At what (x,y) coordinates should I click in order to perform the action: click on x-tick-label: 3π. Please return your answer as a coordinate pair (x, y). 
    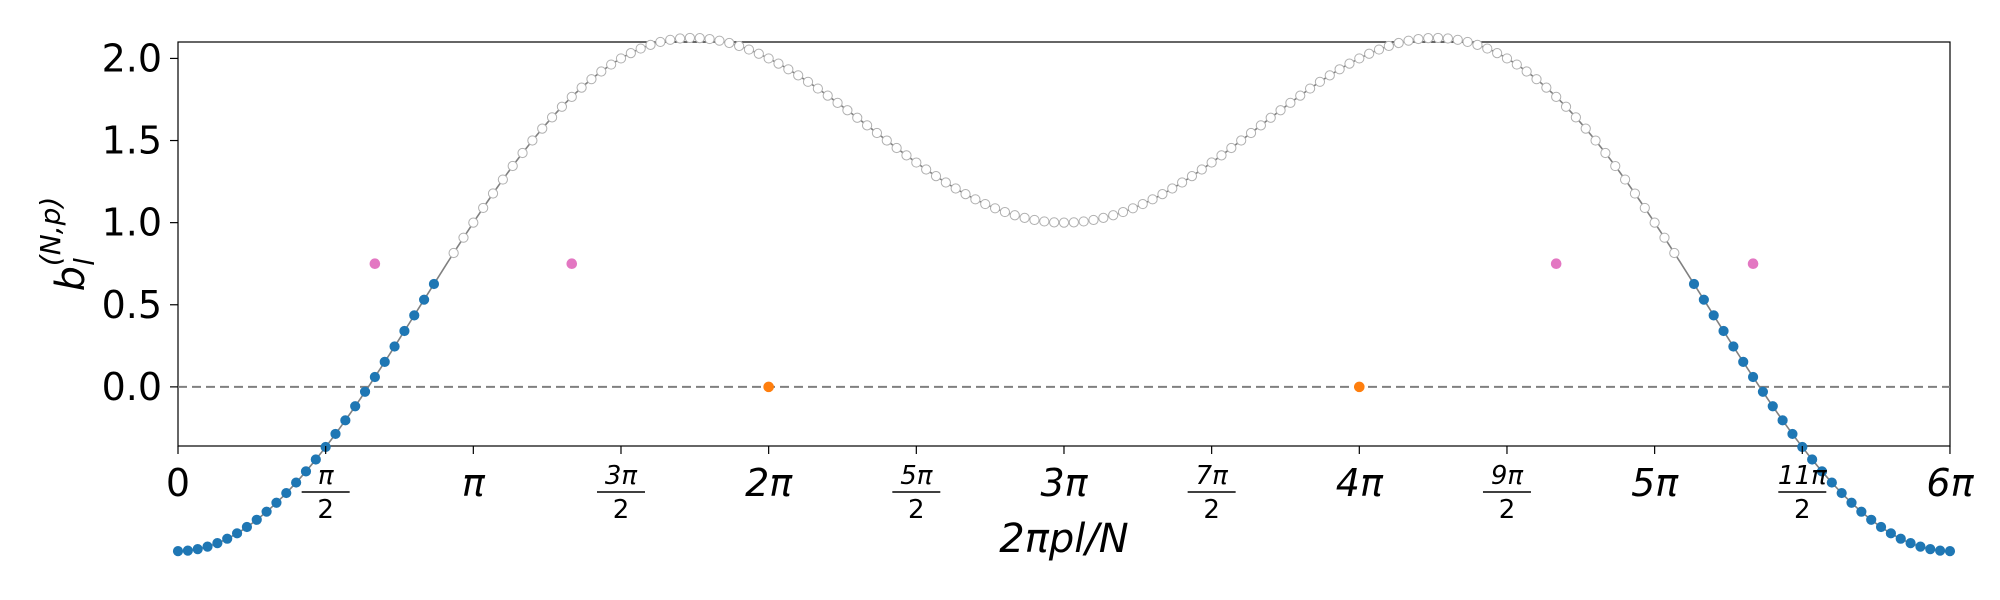
    Looking at the image, I should click on (1064, 483).